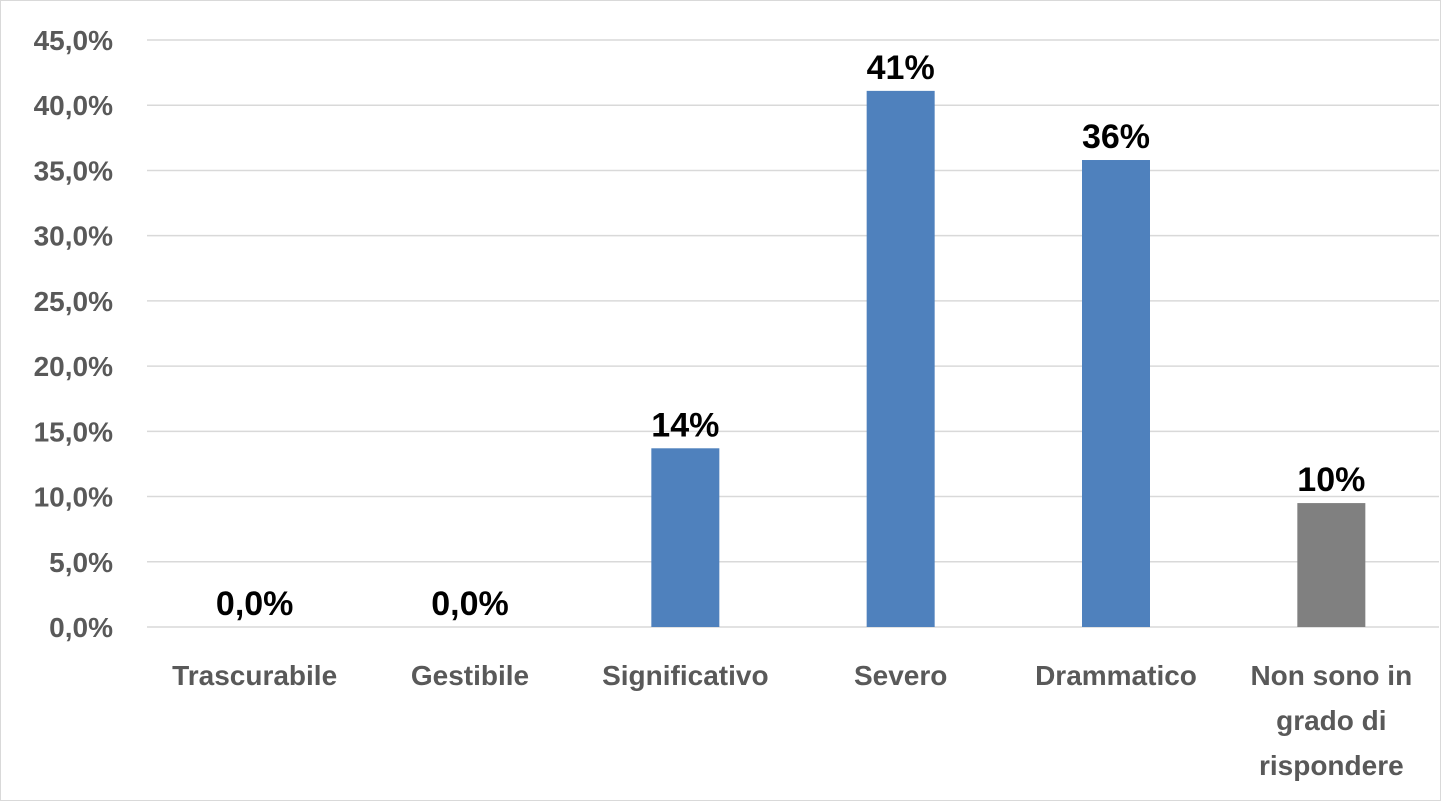 The image size is (1441, 801). What do you see at coordinates (73, 236) in the screenshot?
I see `y-tick-label: 30,0%` at bounding box center [73, 236].